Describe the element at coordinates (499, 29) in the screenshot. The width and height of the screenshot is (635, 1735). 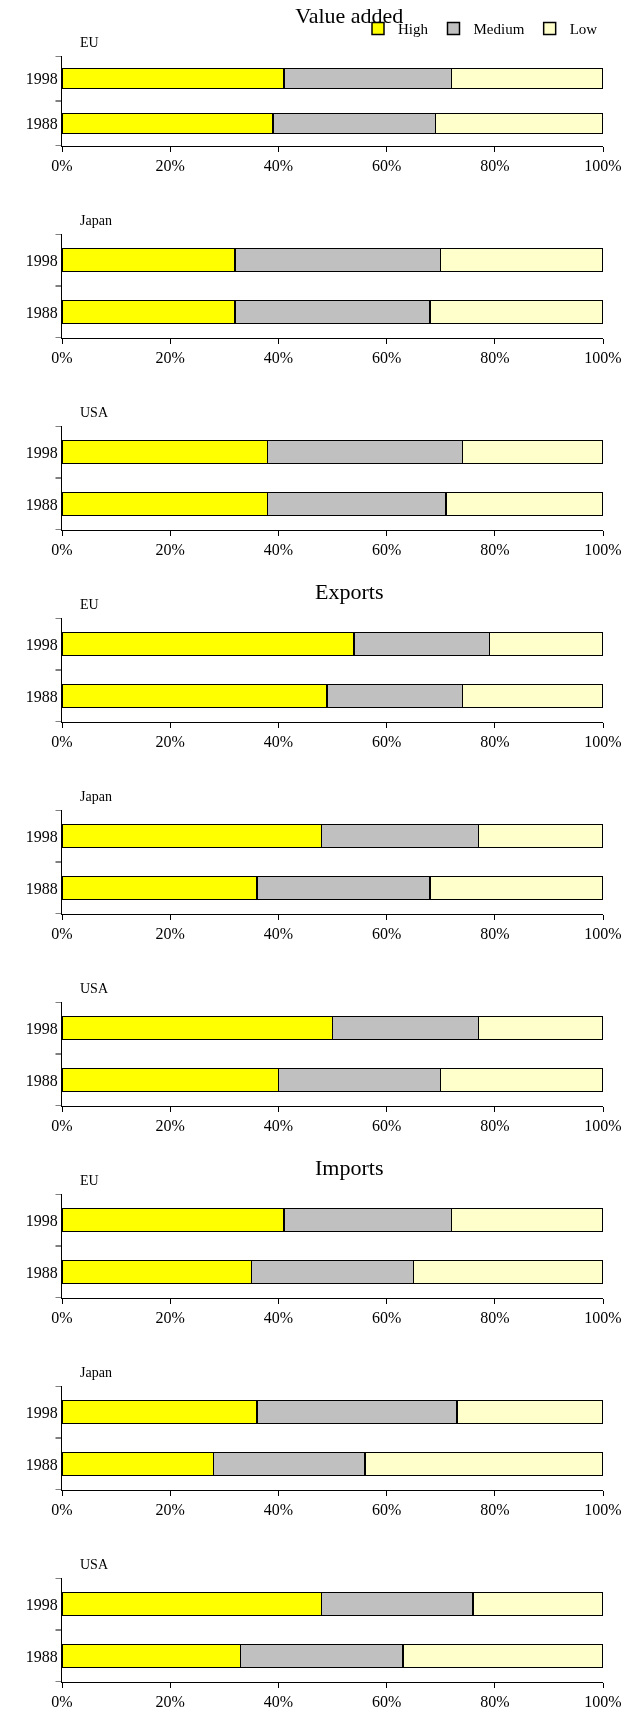
I see `legend-label: Medium` at that location.